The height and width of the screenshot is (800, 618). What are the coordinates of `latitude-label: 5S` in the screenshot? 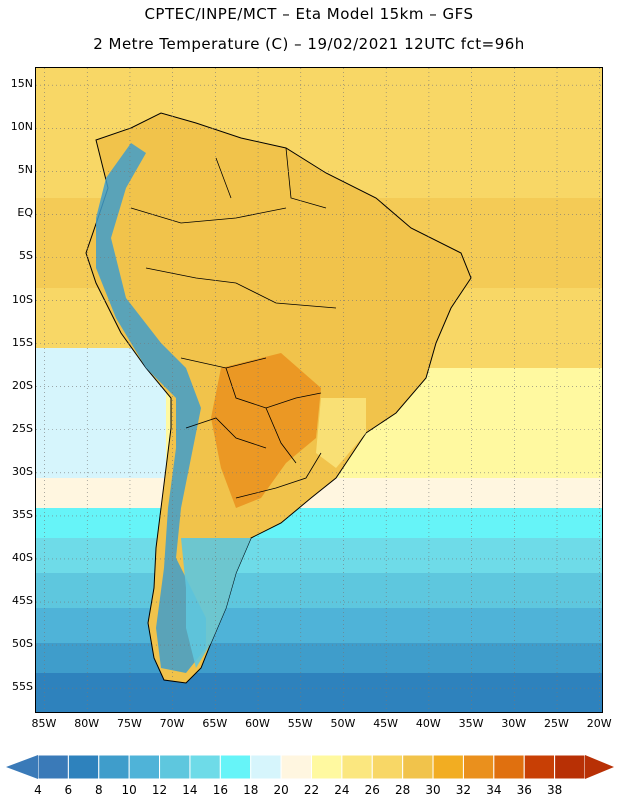 It's located at (26, 256).